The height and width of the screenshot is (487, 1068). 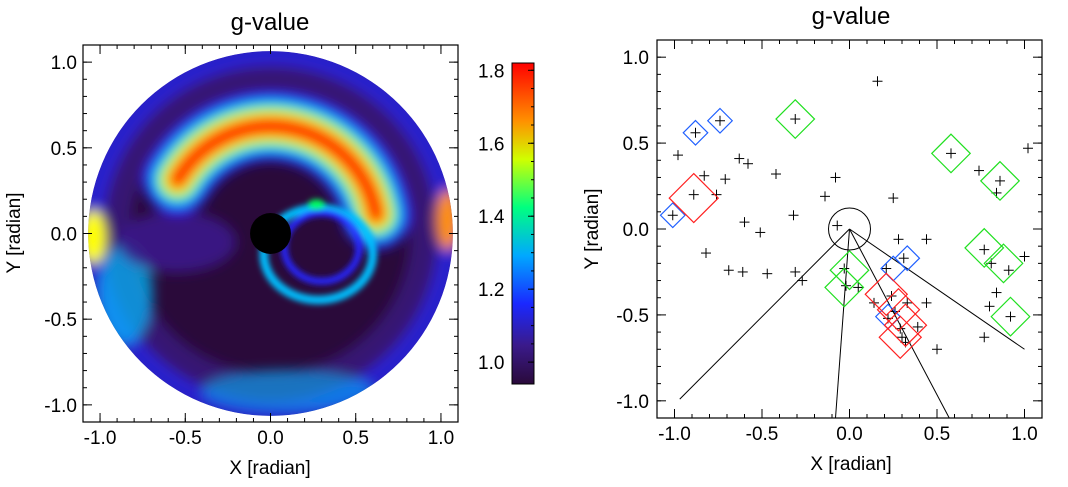 I want to click on colorbar-tick-label: 1.4, so click(x=491, y=217).